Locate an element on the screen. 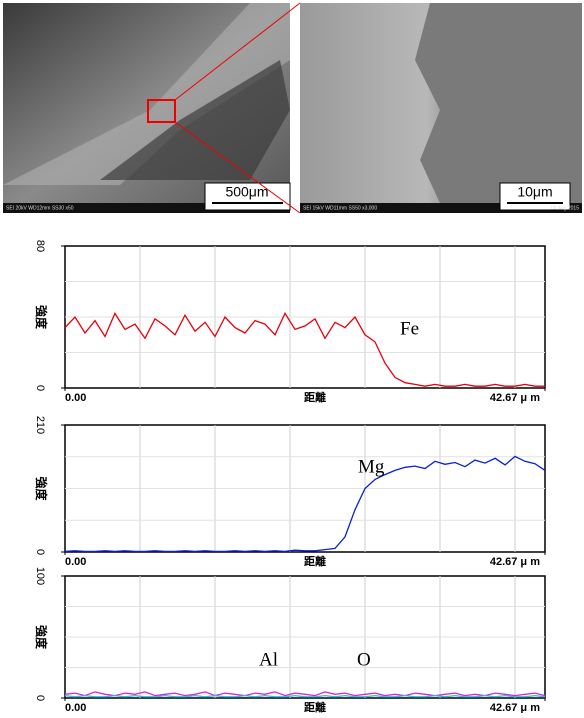  sem-footer: SEI 15kV WD11mm SS50 x3,000 is located at coordinates (340, 208).